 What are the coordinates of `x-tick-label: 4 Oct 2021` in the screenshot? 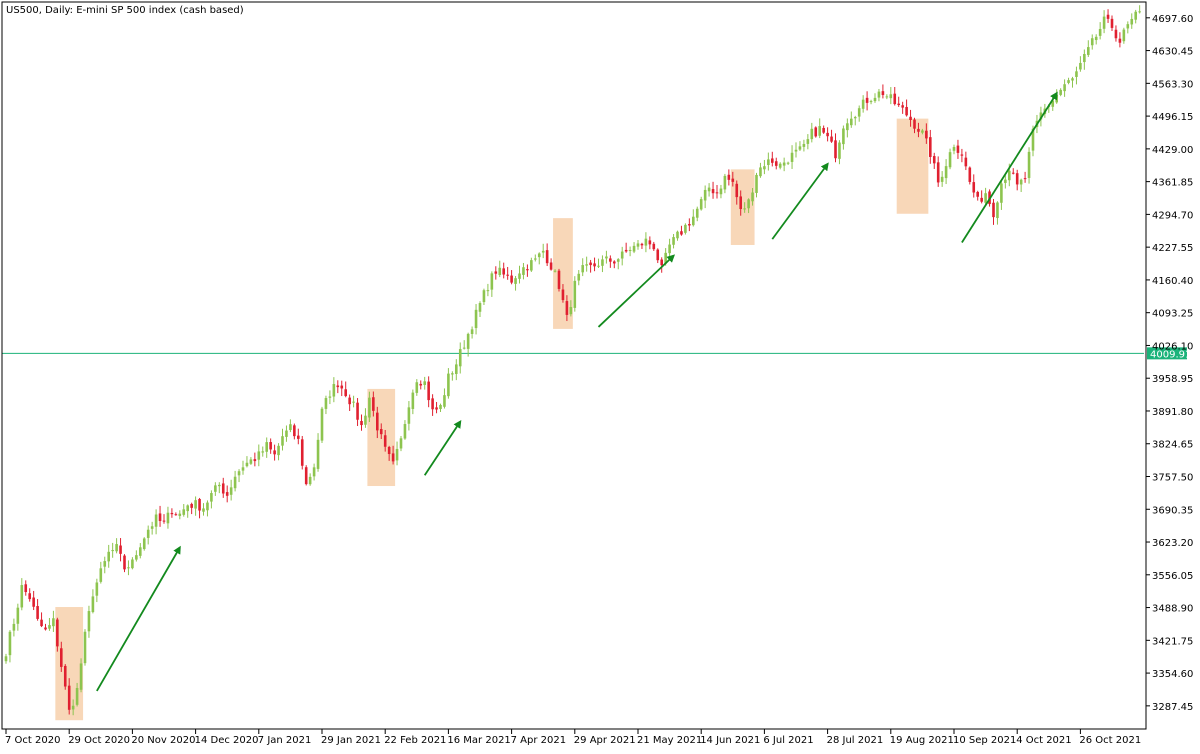 It's located at (1043, 740).